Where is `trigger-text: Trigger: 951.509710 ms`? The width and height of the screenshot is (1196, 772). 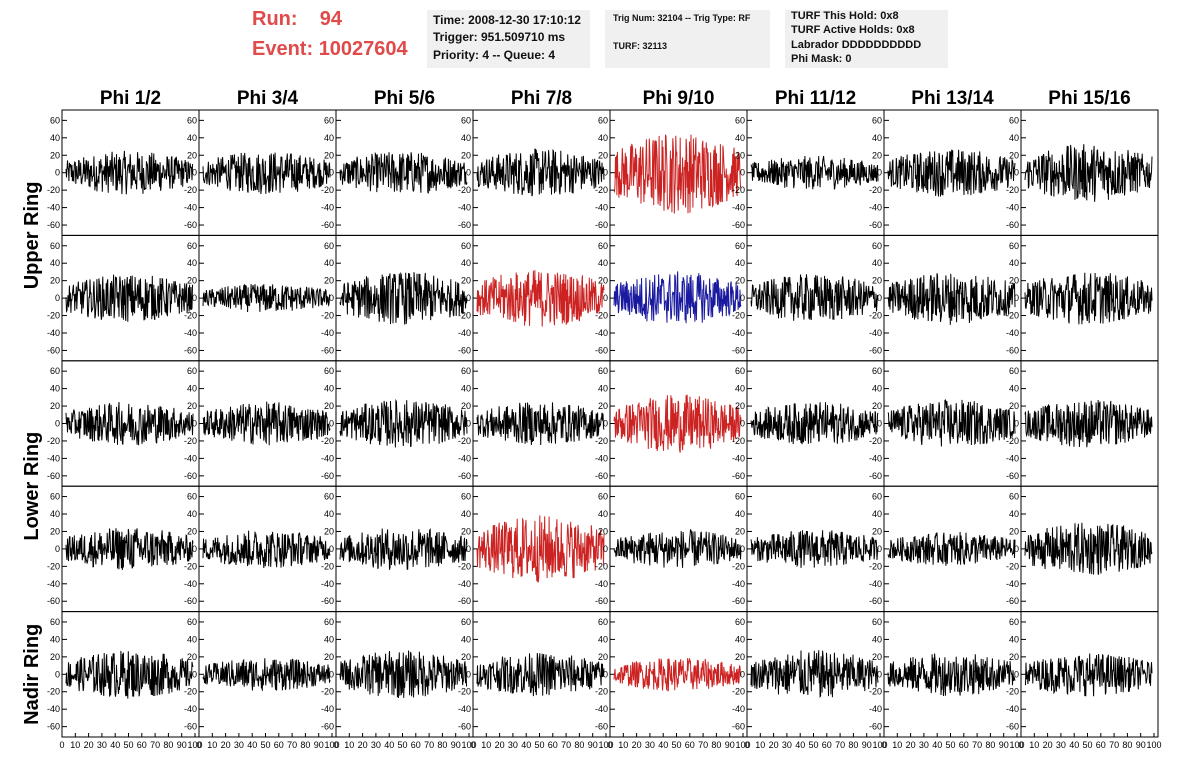 trigger-text: Trigger: 951.509710 ms is located at coordinates (499, 37).